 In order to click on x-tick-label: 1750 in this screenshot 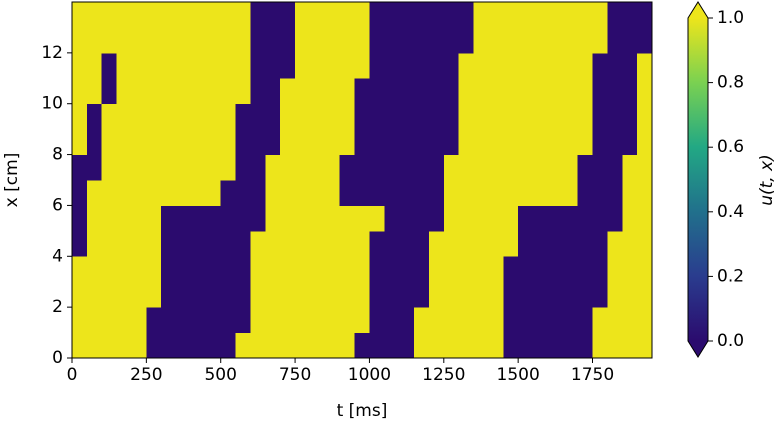, I will do `click(592, 375)`.